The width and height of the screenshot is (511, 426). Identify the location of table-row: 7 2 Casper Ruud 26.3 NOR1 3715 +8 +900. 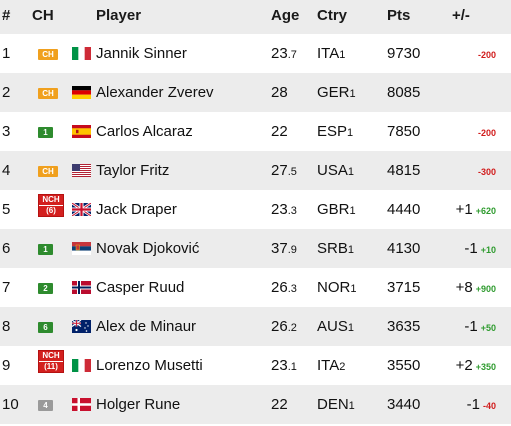
(255, 287).